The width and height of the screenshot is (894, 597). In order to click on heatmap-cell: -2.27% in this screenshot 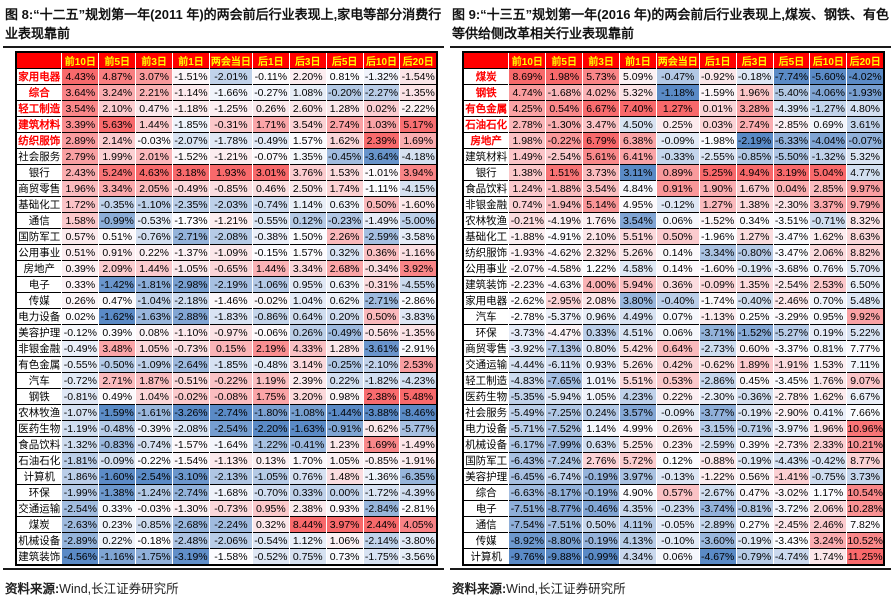, I will do `click(381, 92)`.